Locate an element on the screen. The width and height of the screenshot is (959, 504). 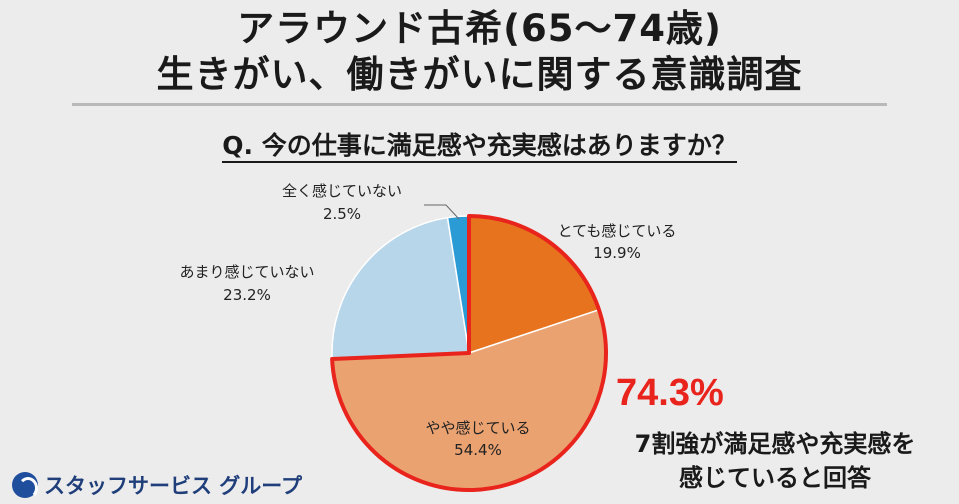
slice-label-totemo: とても感じている is located at coordinates (617, 231).